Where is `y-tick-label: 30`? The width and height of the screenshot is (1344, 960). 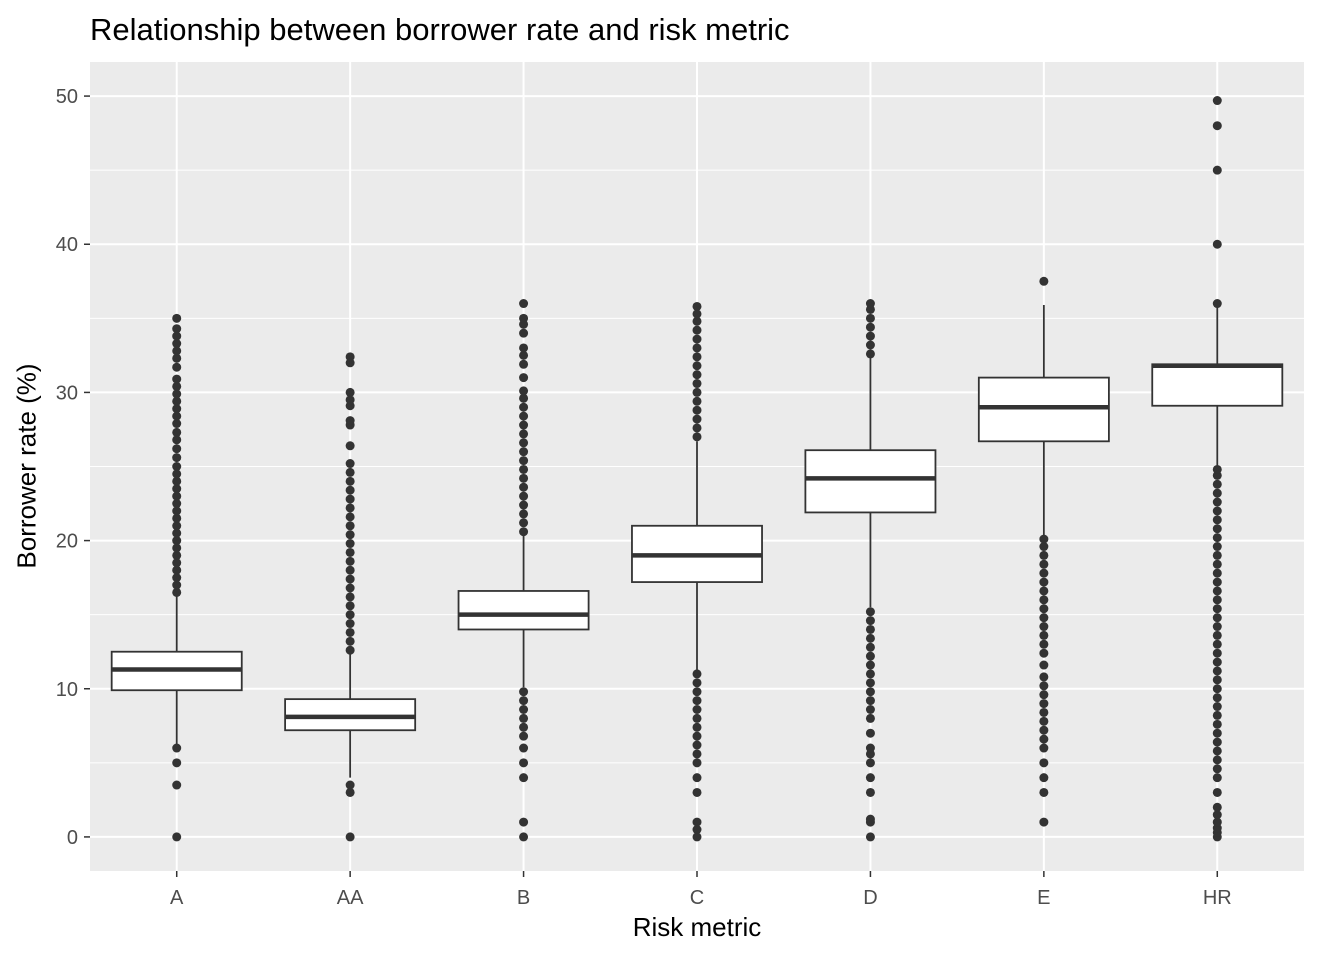
y-tick-label: 30 is located at coordinates (67, 393).